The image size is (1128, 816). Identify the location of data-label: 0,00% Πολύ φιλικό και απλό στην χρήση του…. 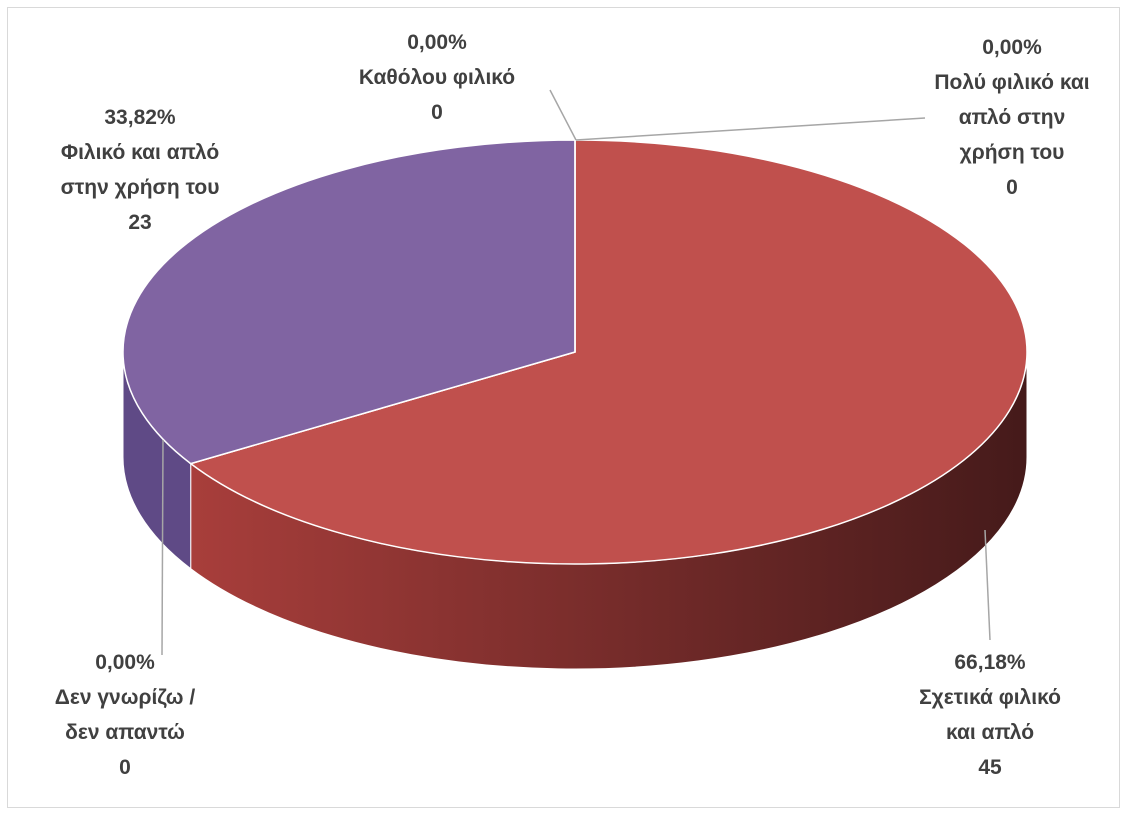
(1012, 117).